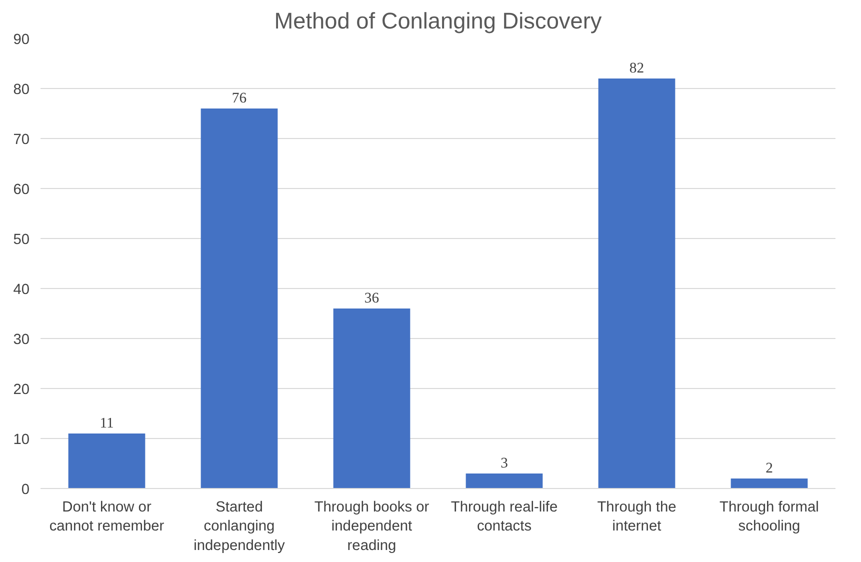  I want to click on x-tick-label: Don't know or cannot remember, so click(106, 517).